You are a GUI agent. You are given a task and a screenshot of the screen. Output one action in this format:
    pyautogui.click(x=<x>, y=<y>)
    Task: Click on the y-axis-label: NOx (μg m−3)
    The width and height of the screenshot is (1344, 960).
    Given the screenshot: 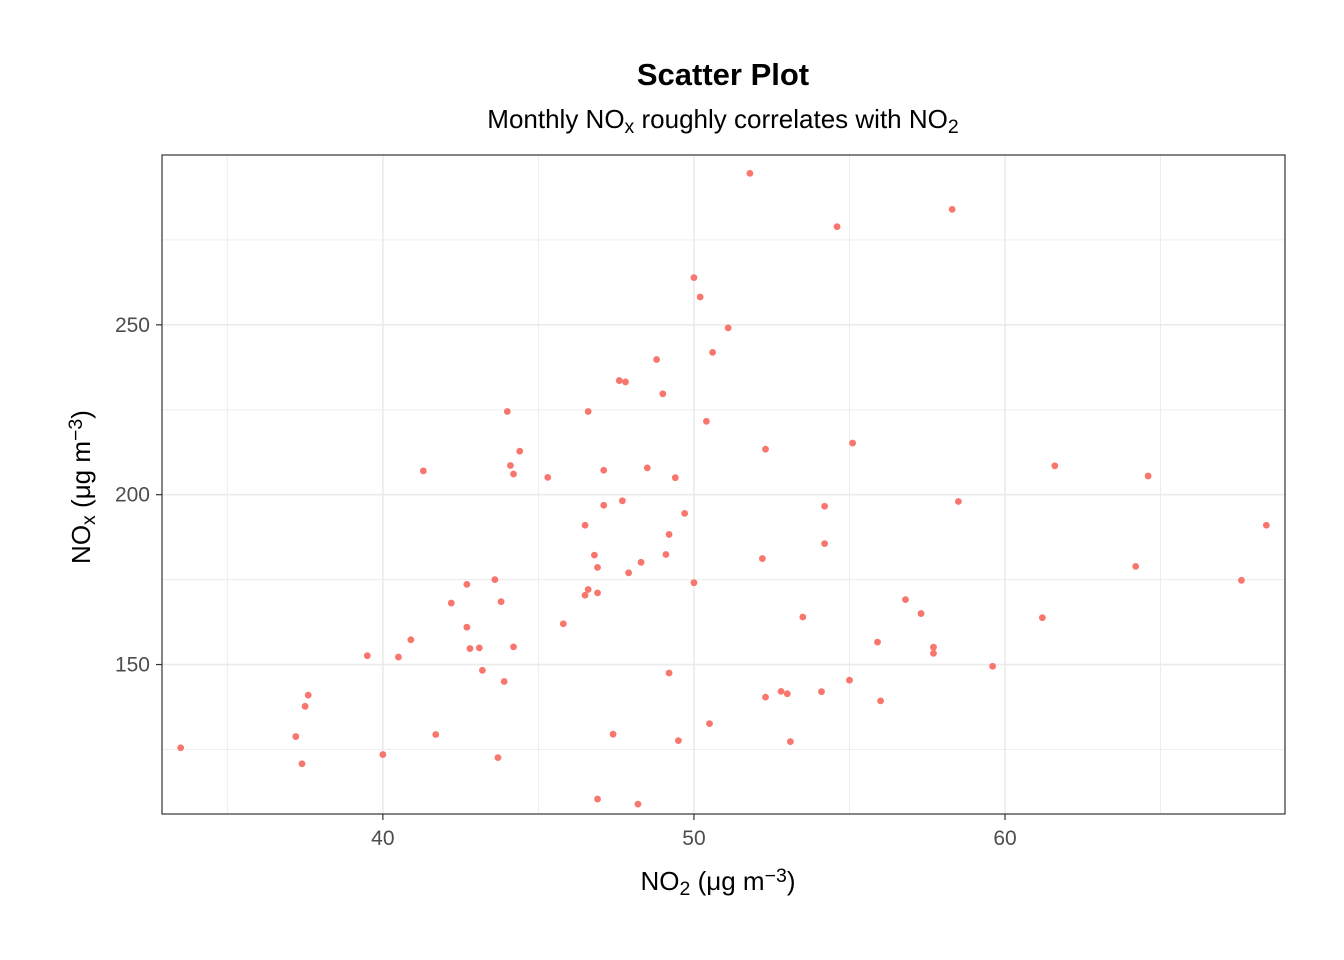 What is the action you would take?
    pyautogui.click(x=82, y=487)
    